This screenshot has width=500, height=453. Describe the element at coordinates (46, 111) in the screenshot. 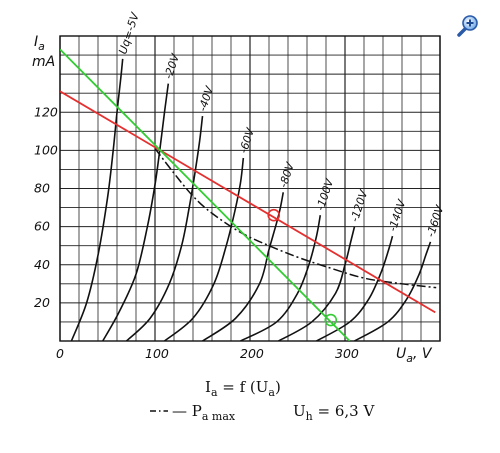

I see `y-tick-label: 120` at that location.